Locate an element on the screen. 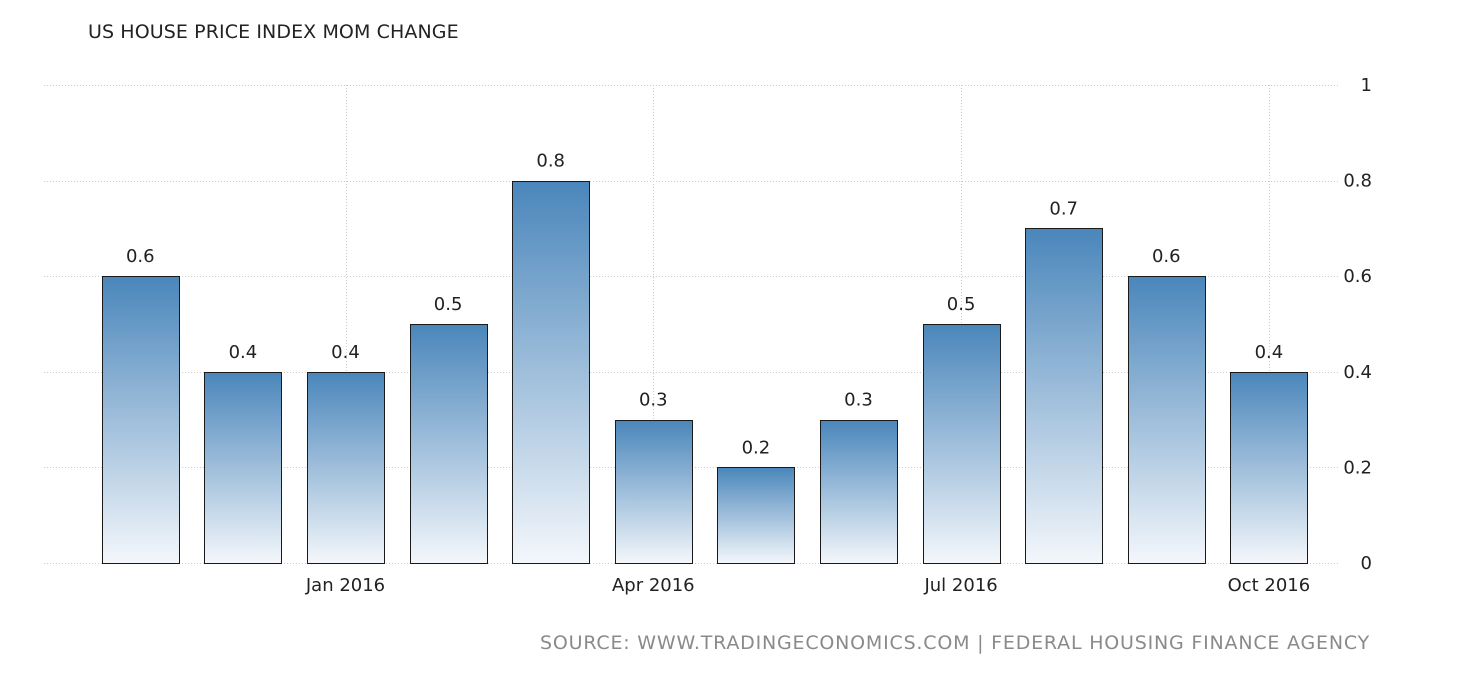  y-tick-label: 0 is located at coordinates (1366, 563).